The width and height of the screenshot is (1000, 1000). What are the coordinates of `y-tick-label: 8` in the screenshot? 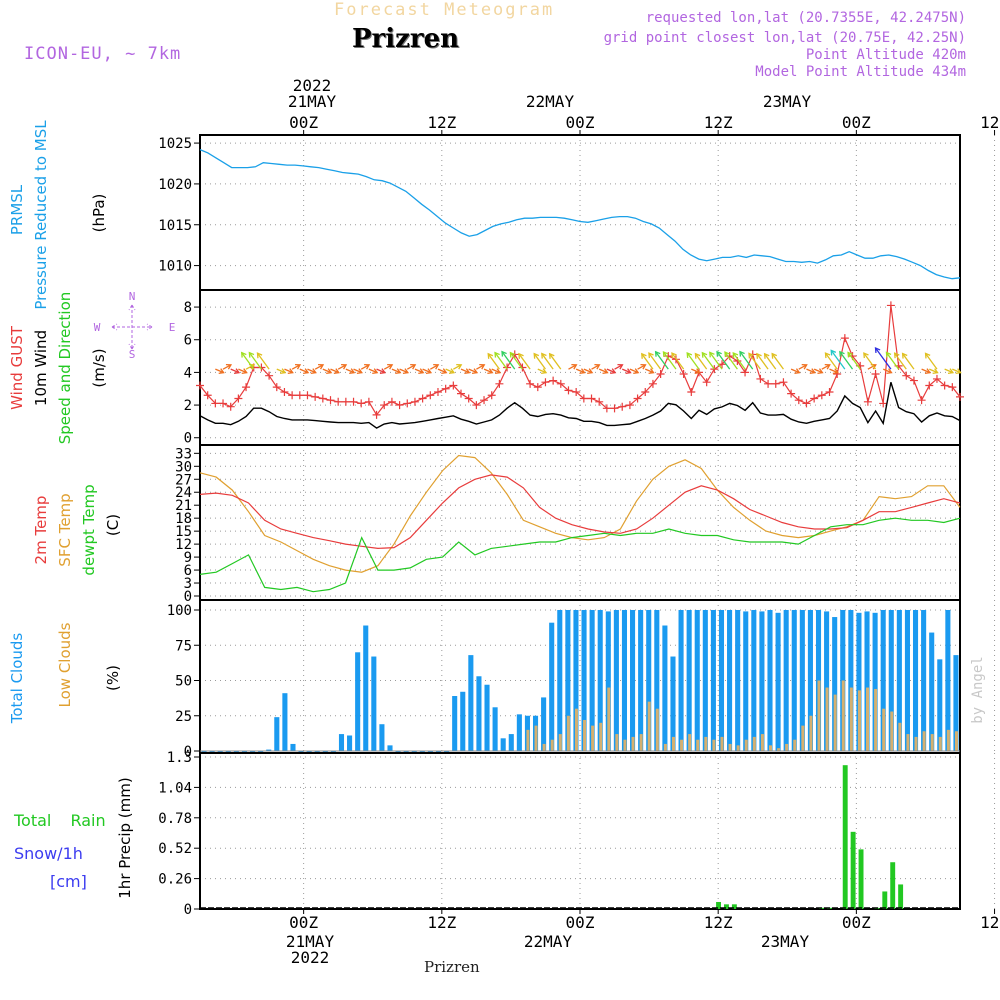 It's located at (188, 308).